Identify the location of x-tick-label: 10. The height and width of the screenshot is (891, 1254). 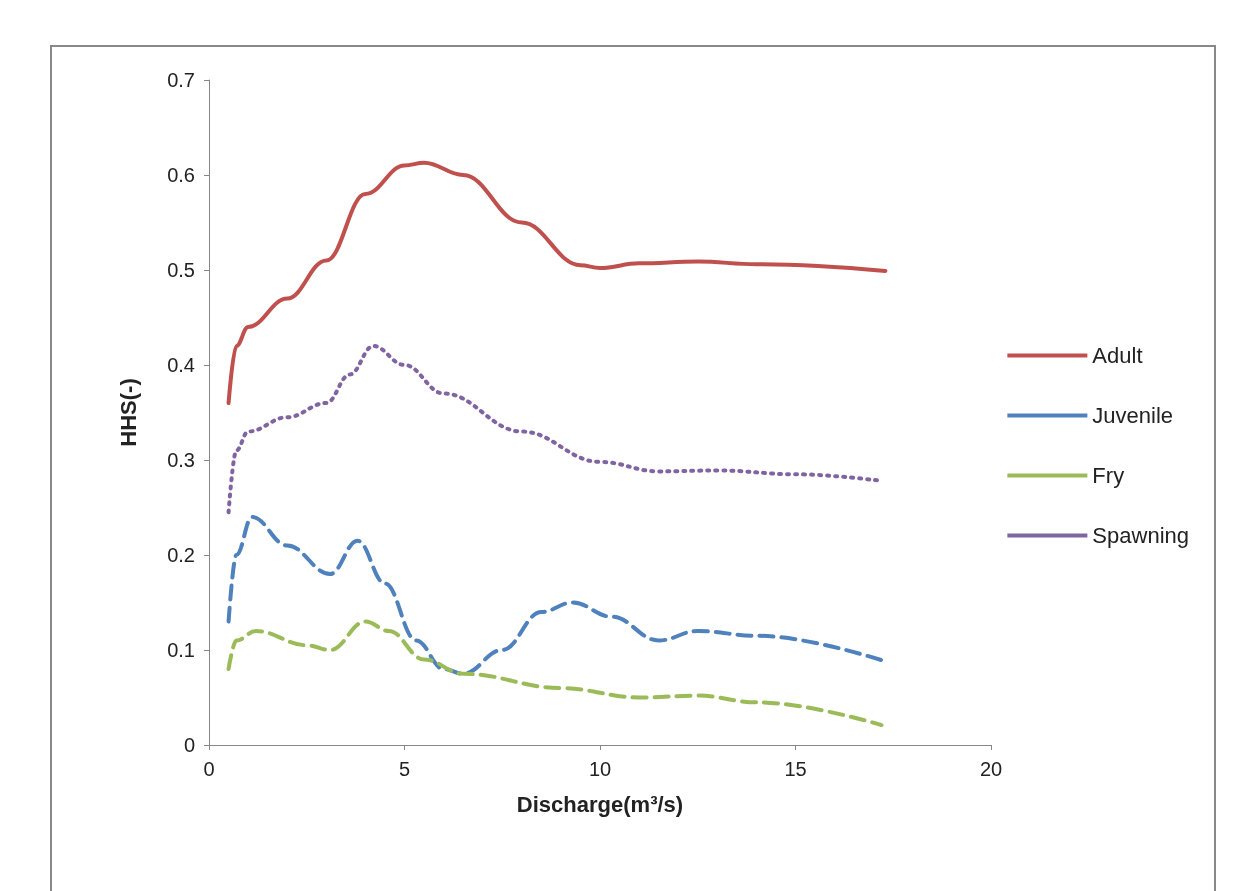
(600, 769).